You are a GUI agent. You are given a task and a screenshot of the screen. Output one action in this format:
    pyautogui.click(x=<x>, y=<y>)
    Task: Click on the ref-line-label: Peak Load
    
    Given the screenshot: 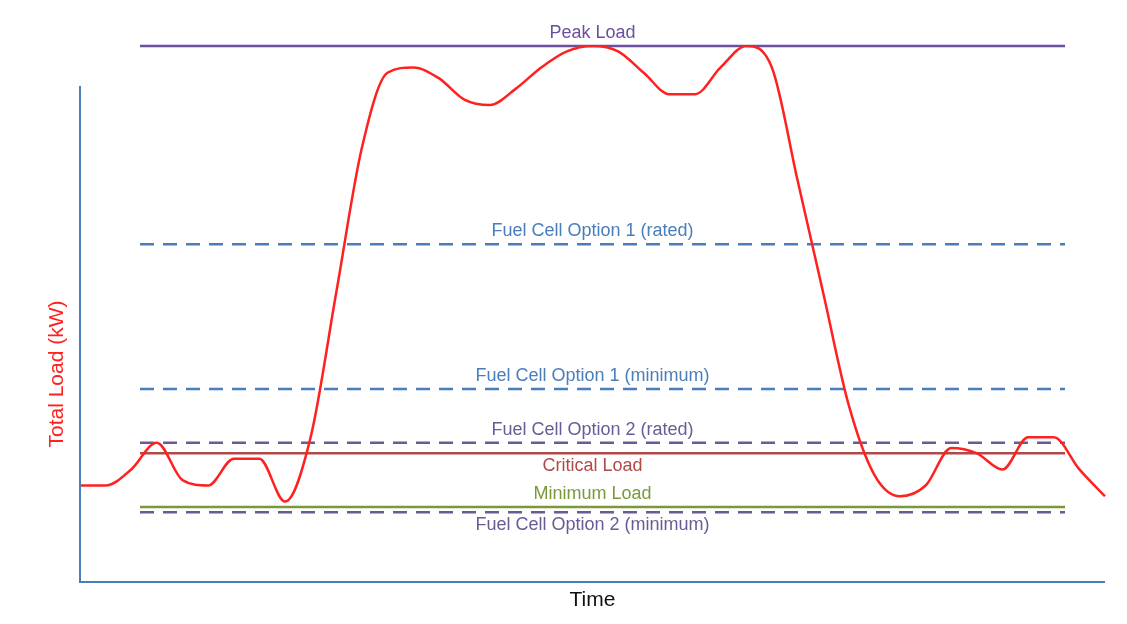 What is the action you would take?
    pyautogui.click(x=592, y=31)
    